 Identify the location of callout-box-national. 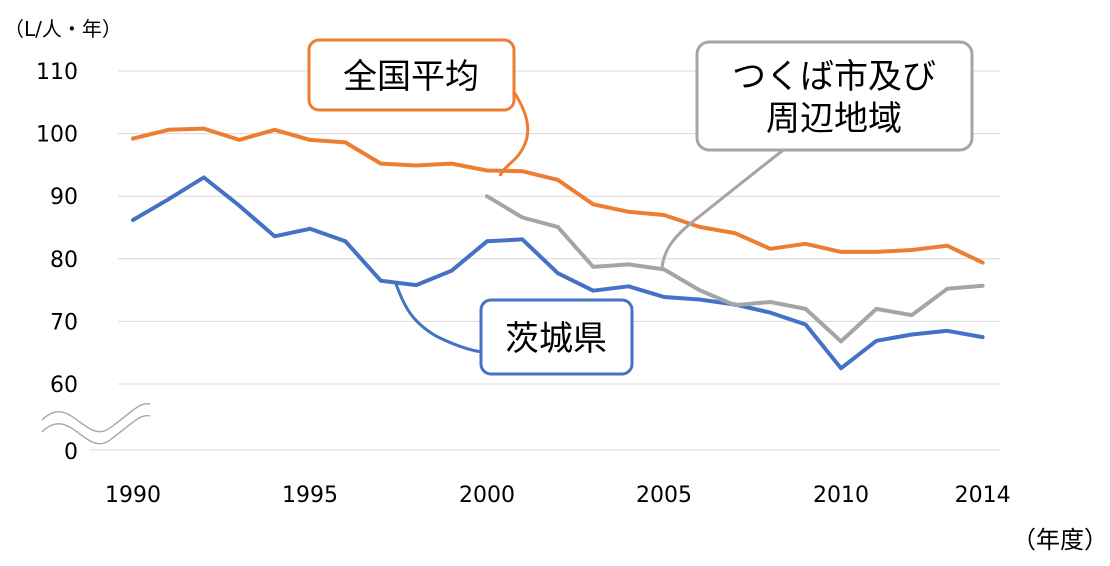
(411, 75).